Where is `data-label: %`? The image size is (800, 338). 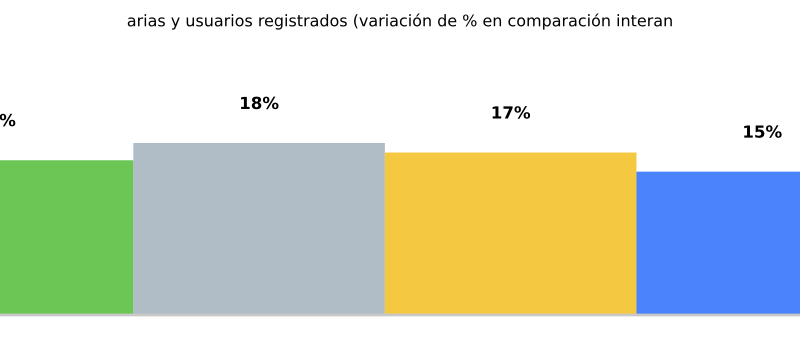
data-label: % is located at coordinates (8, 120).